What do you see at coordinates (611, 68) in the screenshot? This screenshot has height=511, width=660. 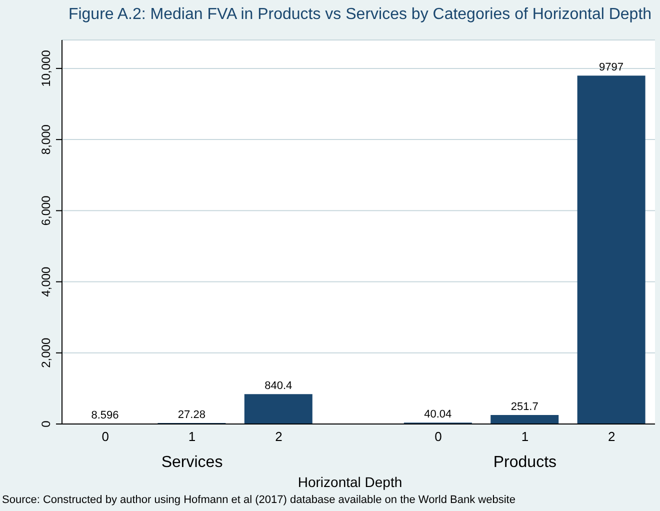 I see `data-label: 9797` at bounding box center [611, 68].